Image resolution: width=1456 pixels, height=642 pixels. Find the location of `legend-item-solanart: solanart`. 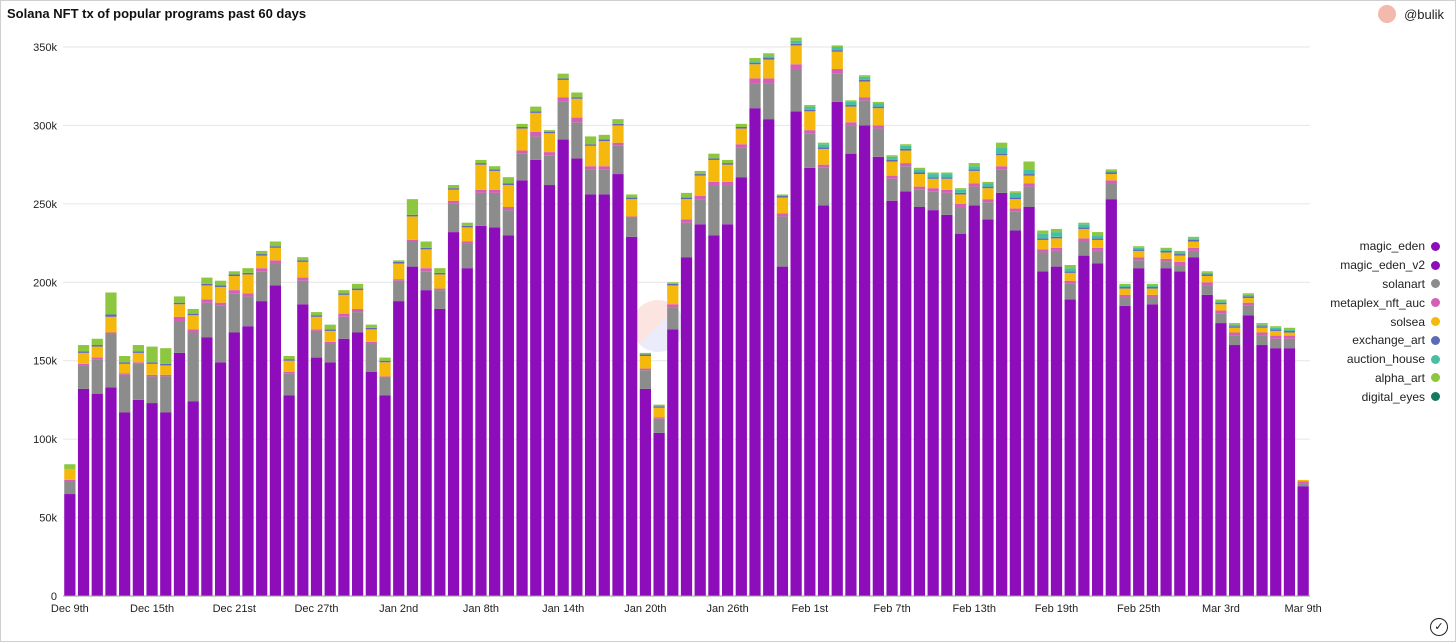

legend-item-solanart: solanart is located at coordinates (1370, 284).